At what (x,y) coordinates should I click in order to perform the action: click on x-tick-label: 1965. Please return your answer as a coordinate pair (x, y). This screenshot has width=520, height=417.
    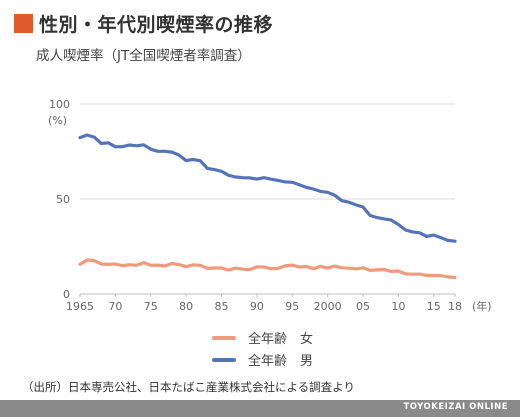
    Looking at the image, I should click on (80, 306).